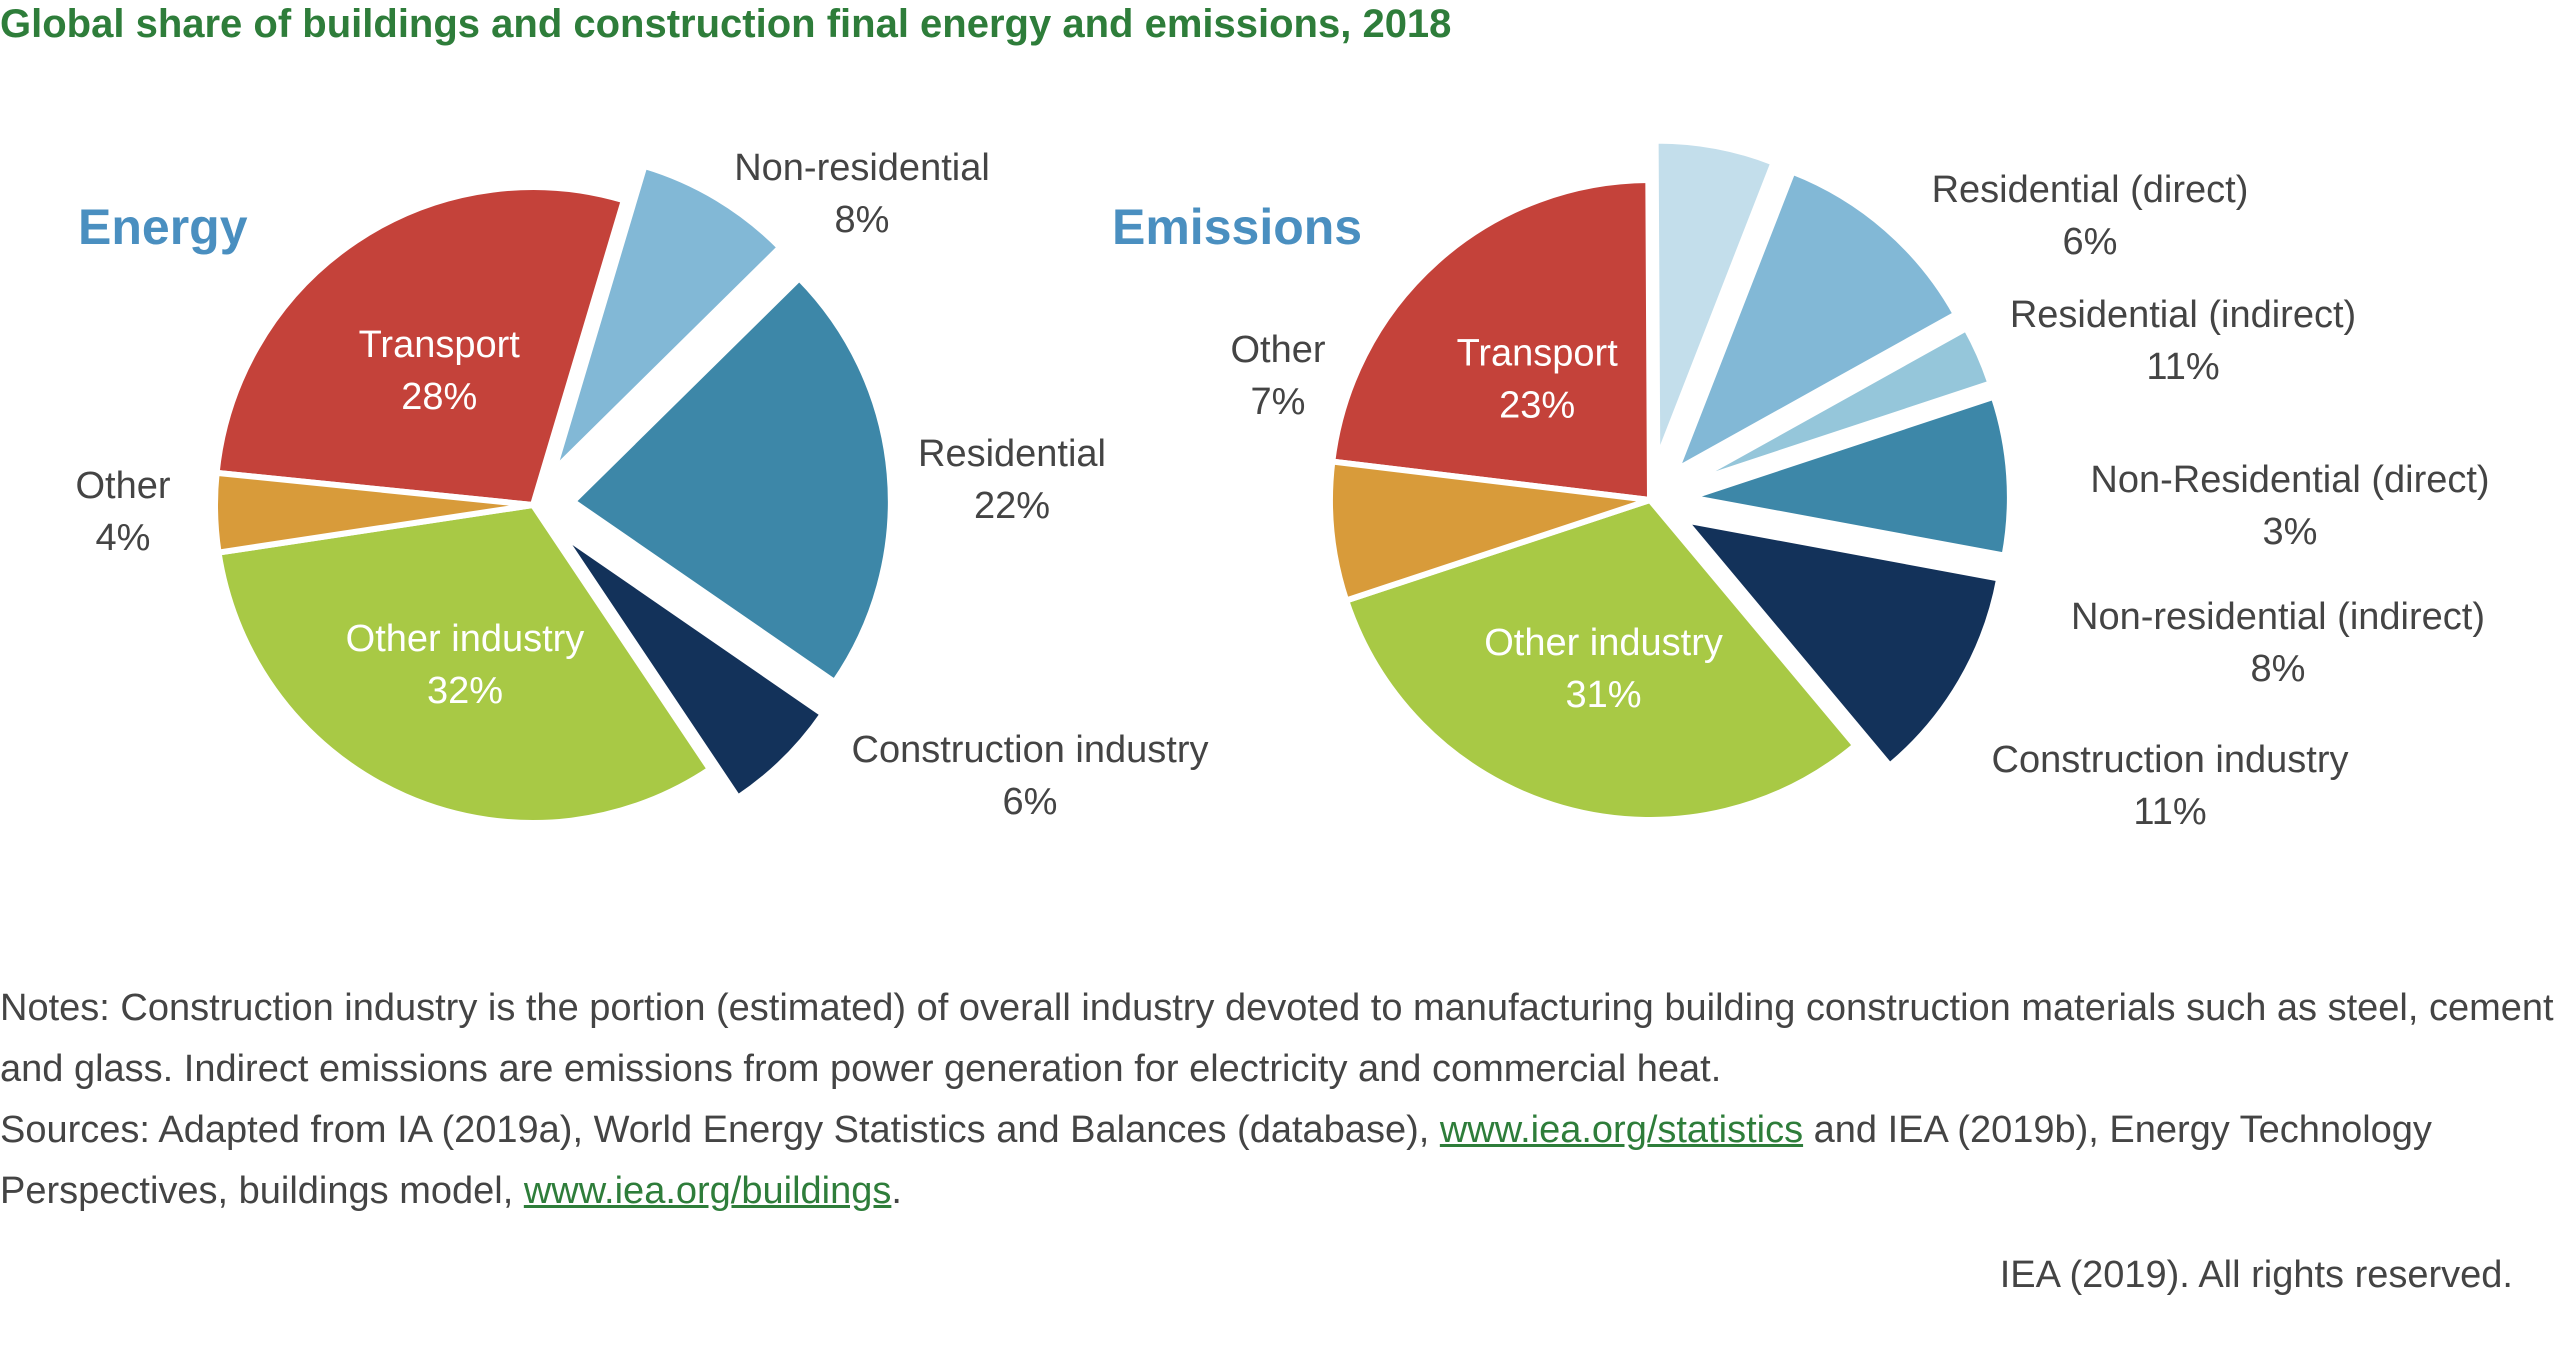  I want to click on emissions-label-other-industry: Other industry, so click(1603, 643).